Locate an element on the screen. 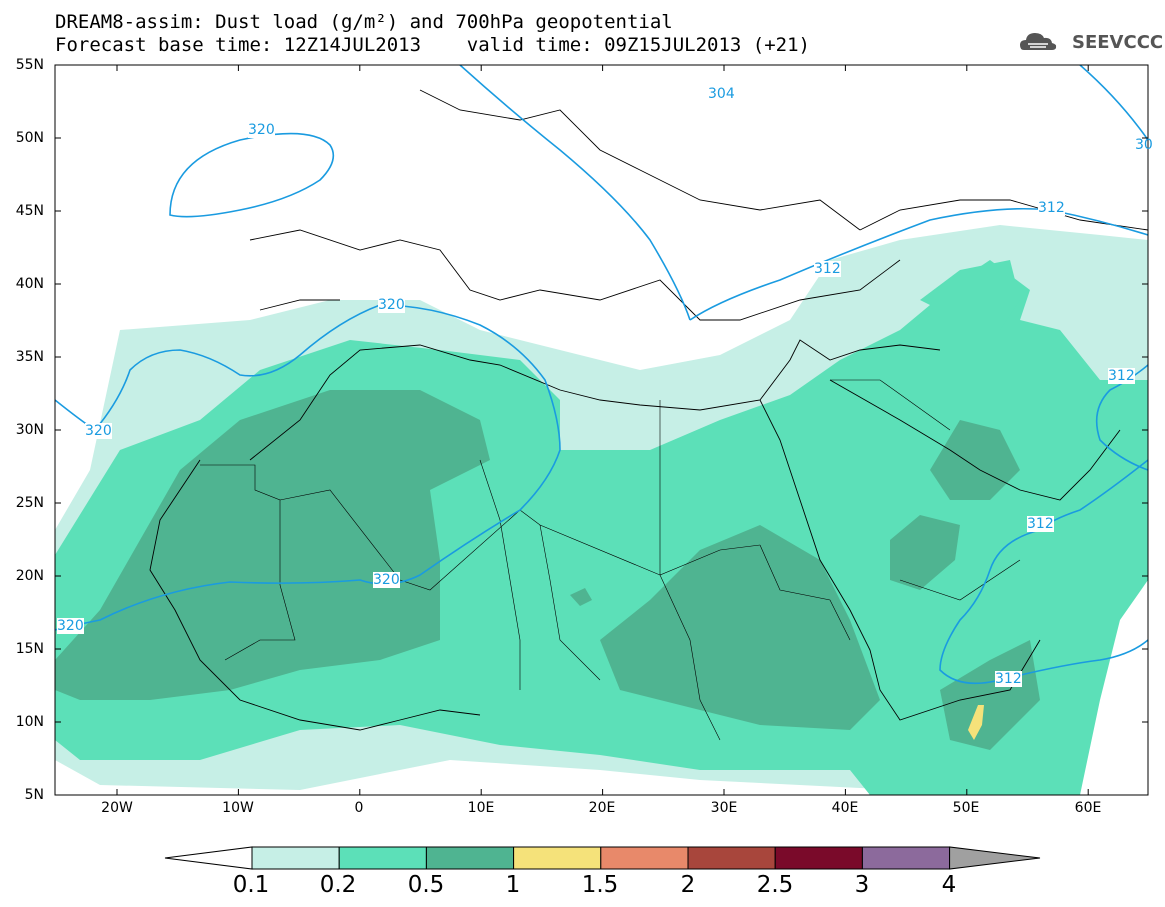 This screenshot has width=1165, height=907. country-borders is located at coordinates (248, 562).